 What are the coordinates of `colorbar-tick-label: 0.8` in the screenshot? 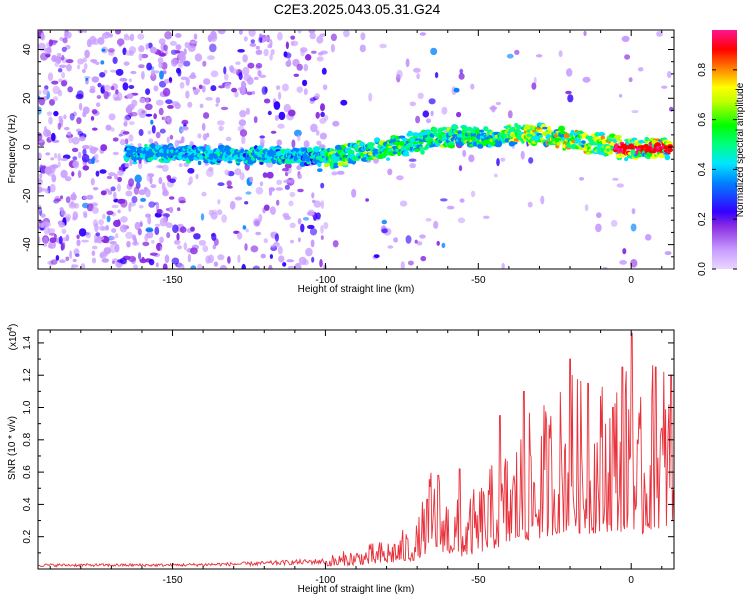 It's located at (702, 69).